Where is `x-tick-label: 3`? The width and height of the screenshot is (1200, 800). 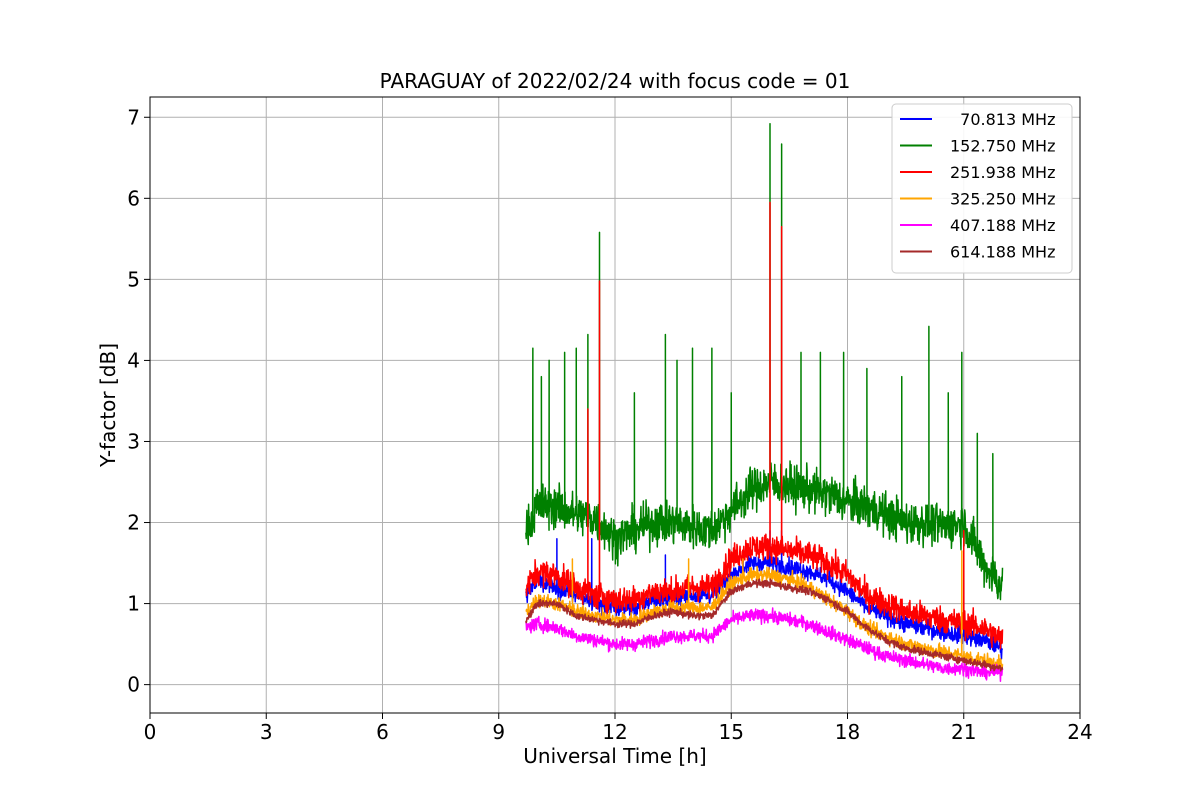
x-tick-label: 3 is located at coordinates (266, 732).